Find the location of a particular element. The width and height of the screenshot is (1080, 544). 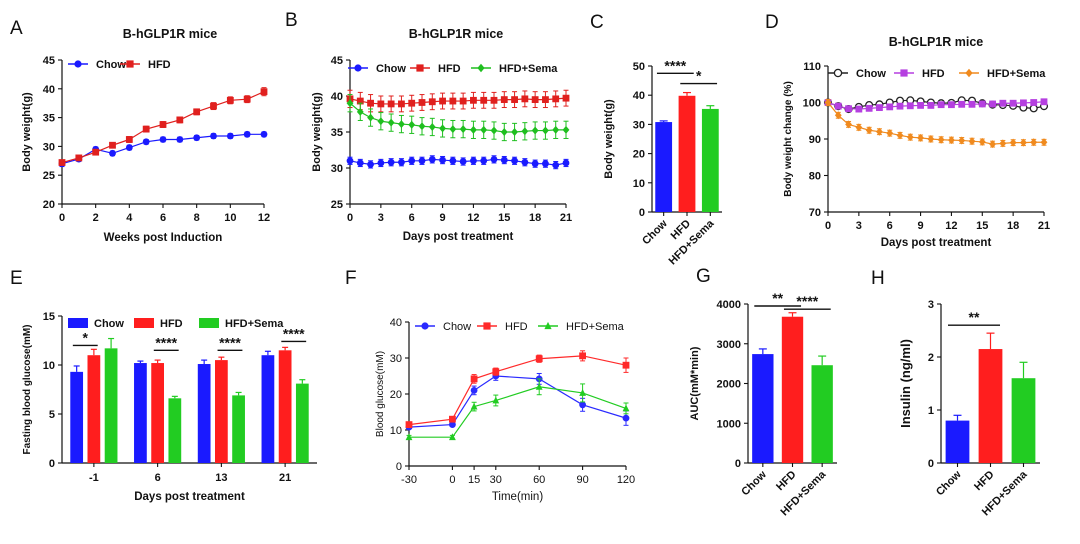

x-tick-label: Chow is located at coordinates (949, 483).